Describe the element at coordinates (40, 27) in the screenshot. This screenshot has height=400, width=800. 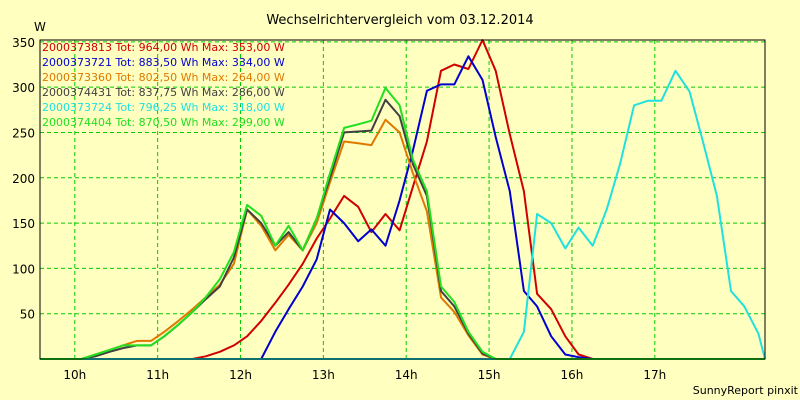
I see `y-axis-label: W` at that location.